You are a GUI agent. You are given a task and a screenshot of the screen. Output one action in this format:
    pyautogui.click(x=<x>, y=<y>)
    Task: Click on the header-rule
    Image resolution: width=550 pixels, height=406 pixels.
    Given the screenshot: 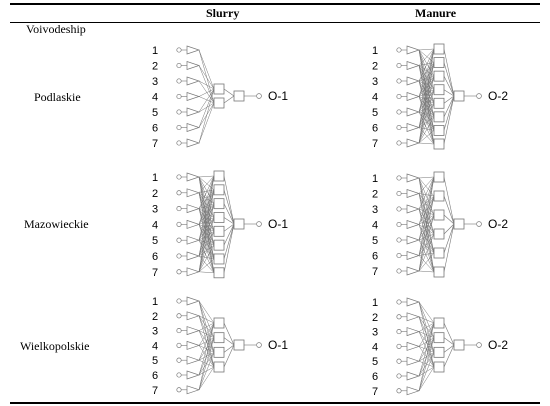 What is the action you would take?
    pyautogui.click(x=275, y=22)
    